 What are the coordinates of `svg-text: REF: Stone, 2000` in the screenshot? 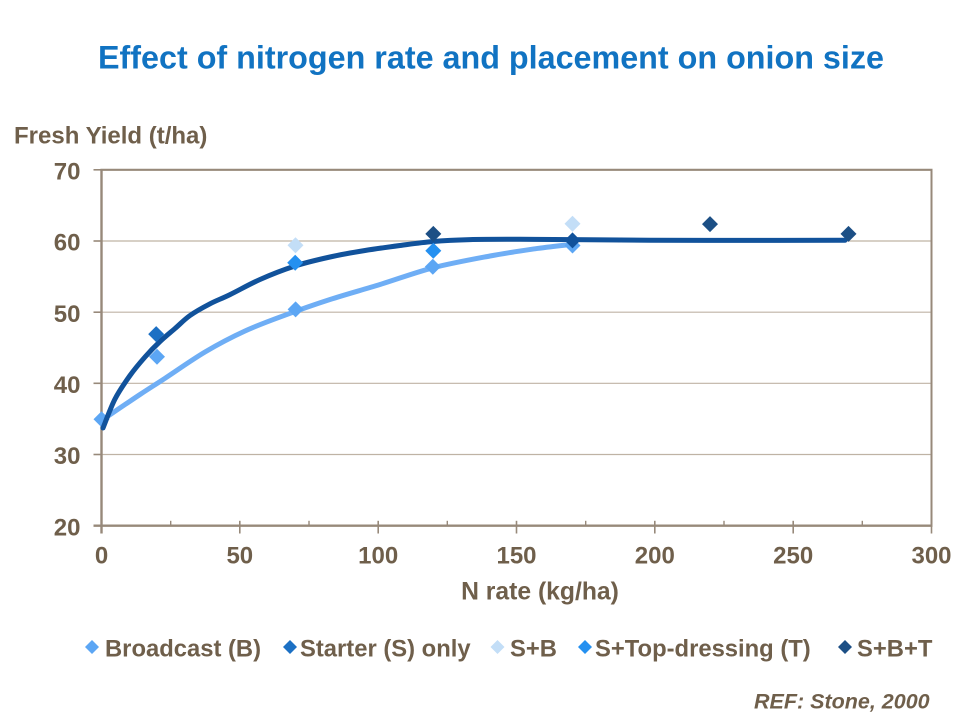 It's located at (842, 701).